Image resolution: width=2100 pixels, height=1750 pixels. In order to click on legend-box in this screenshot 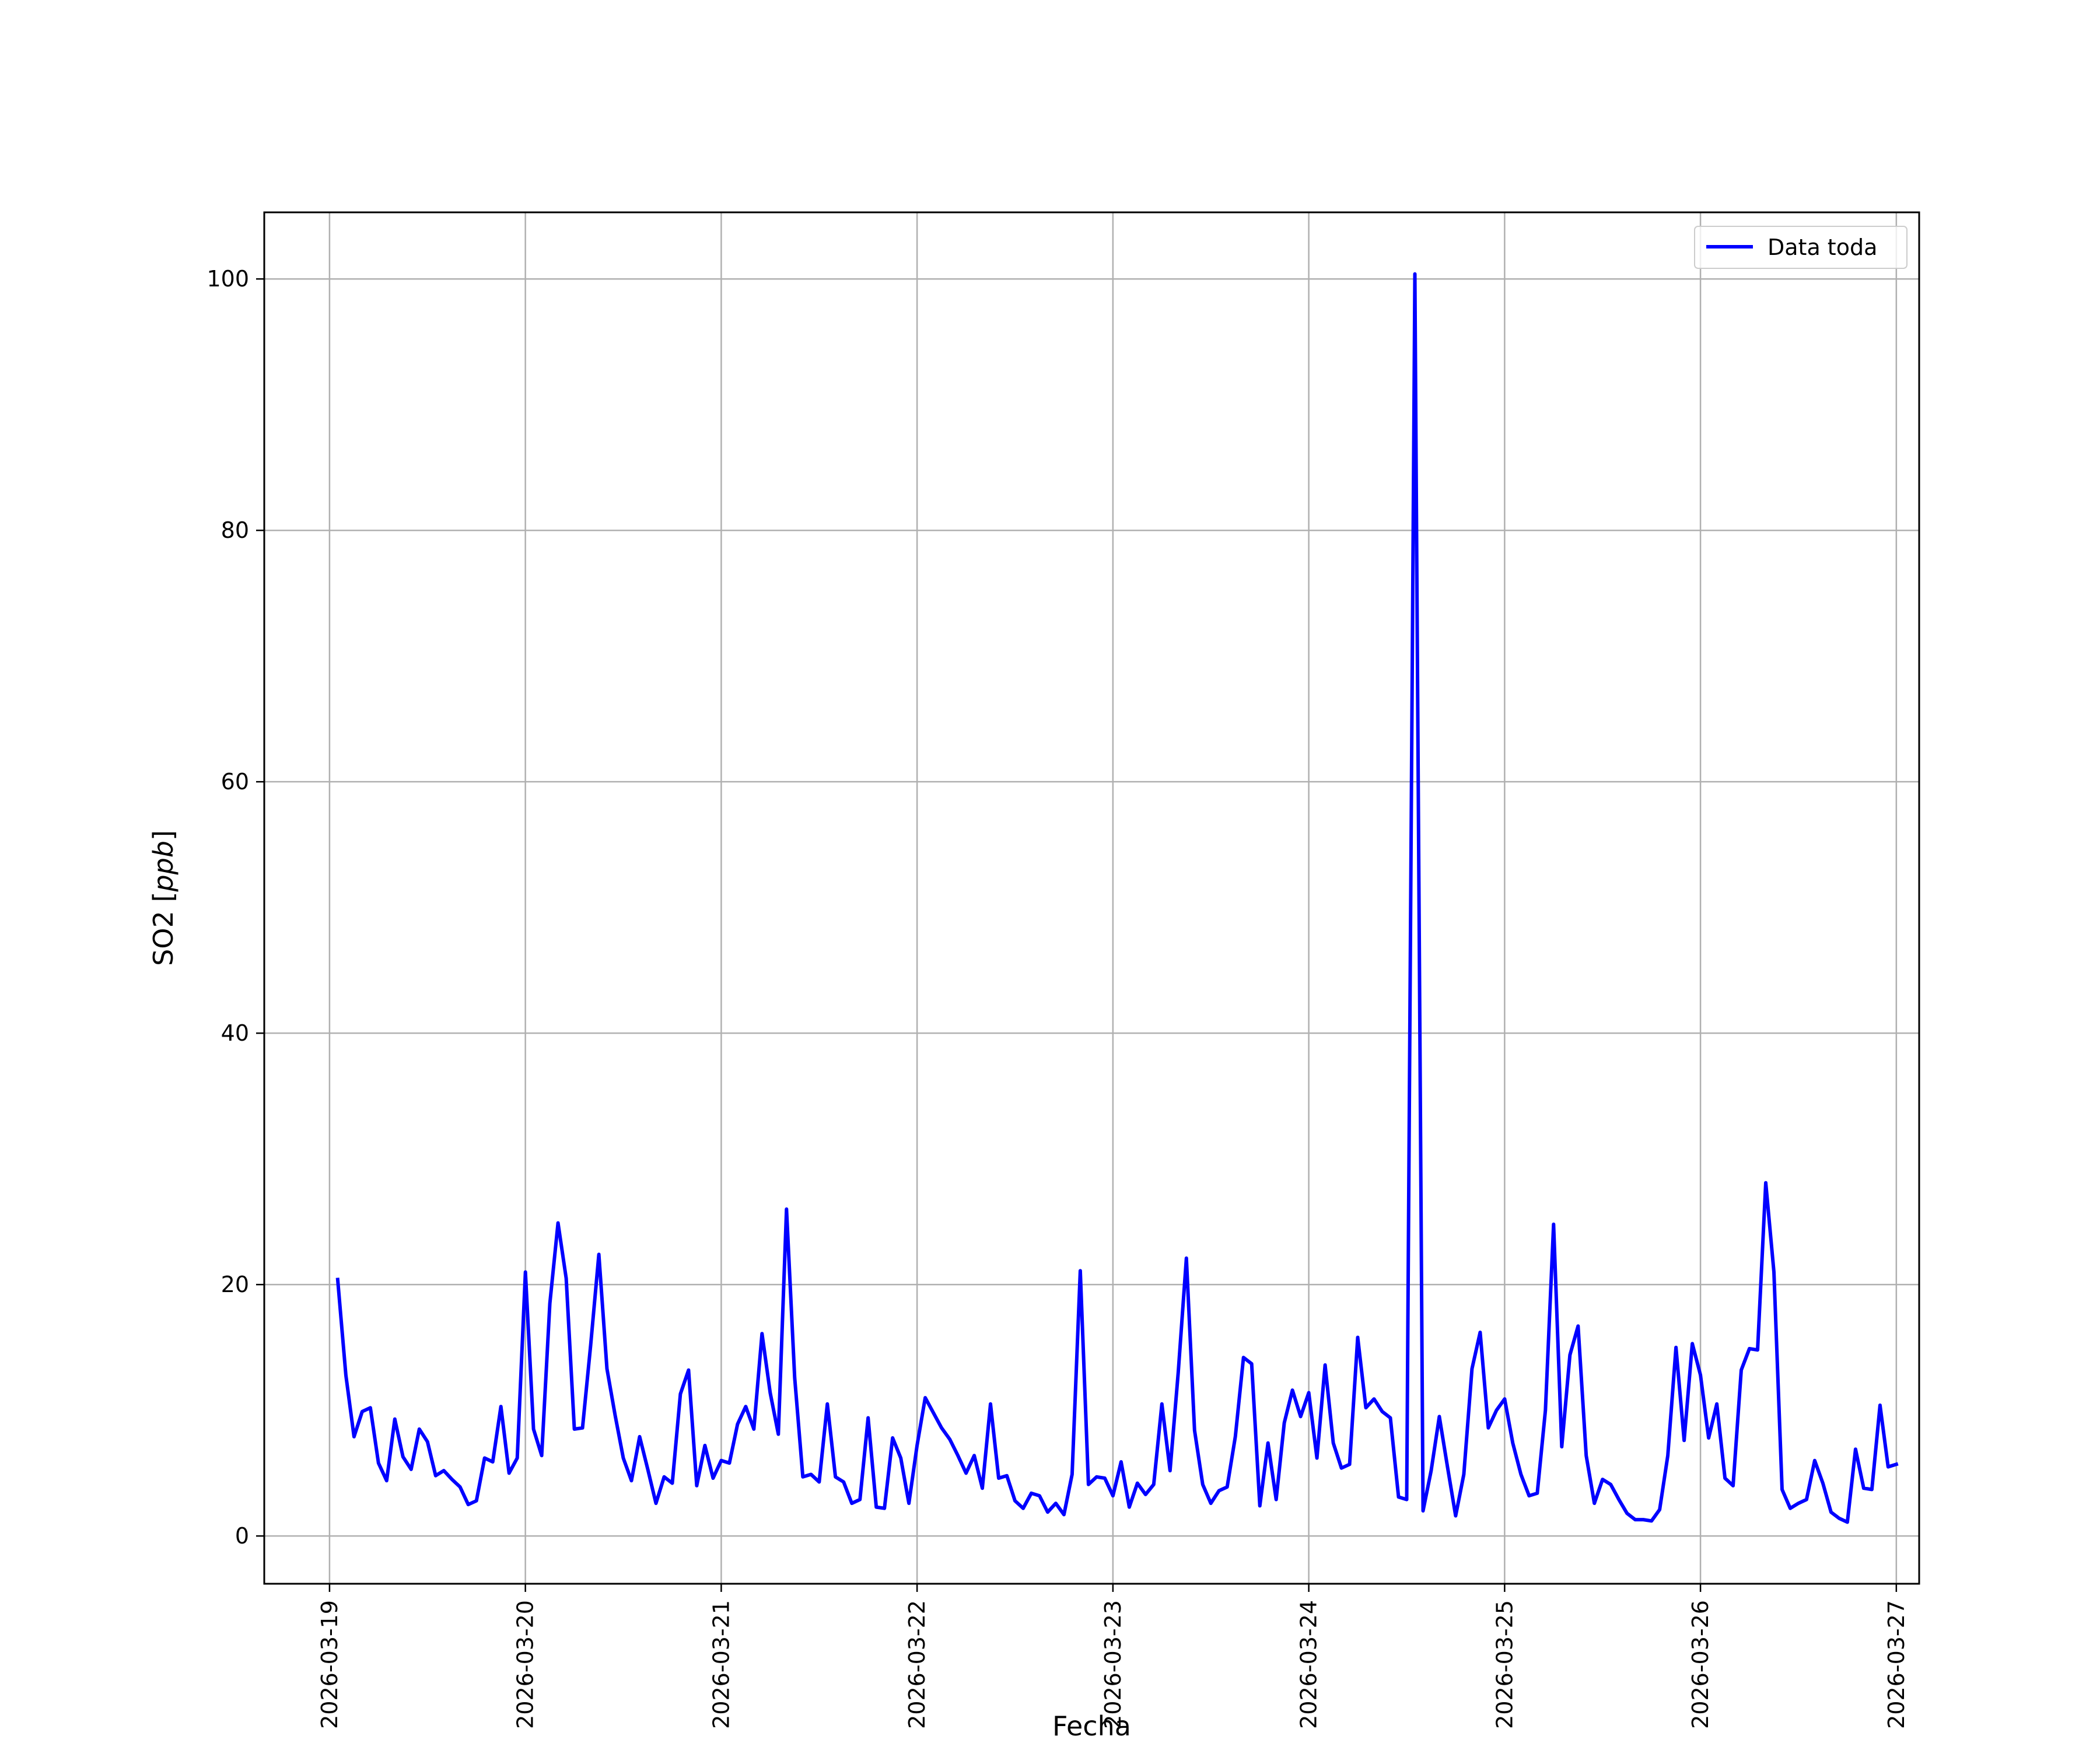, I will do `click(1801, 247)`.